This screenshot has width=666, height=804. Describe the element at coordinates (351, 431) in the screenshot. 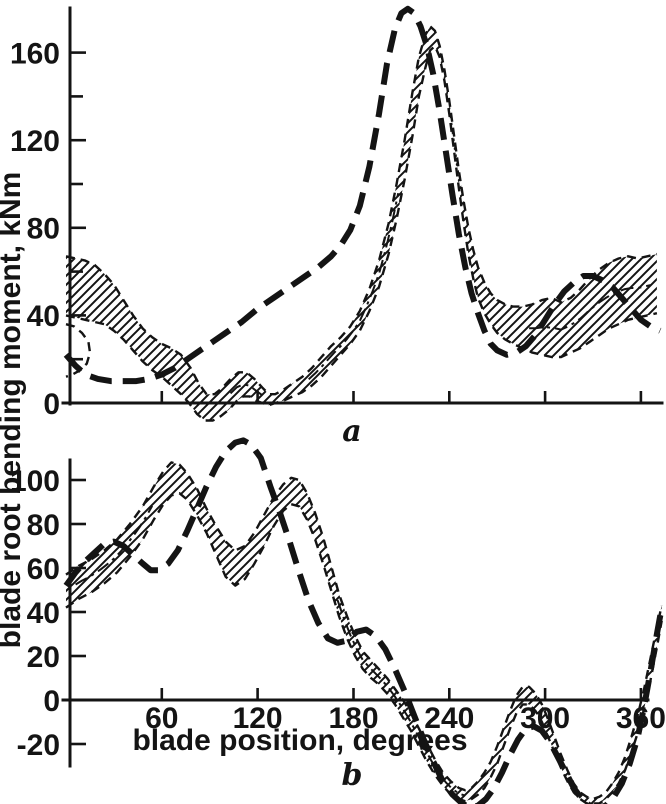

I see `panel-a-label: a` at that location.